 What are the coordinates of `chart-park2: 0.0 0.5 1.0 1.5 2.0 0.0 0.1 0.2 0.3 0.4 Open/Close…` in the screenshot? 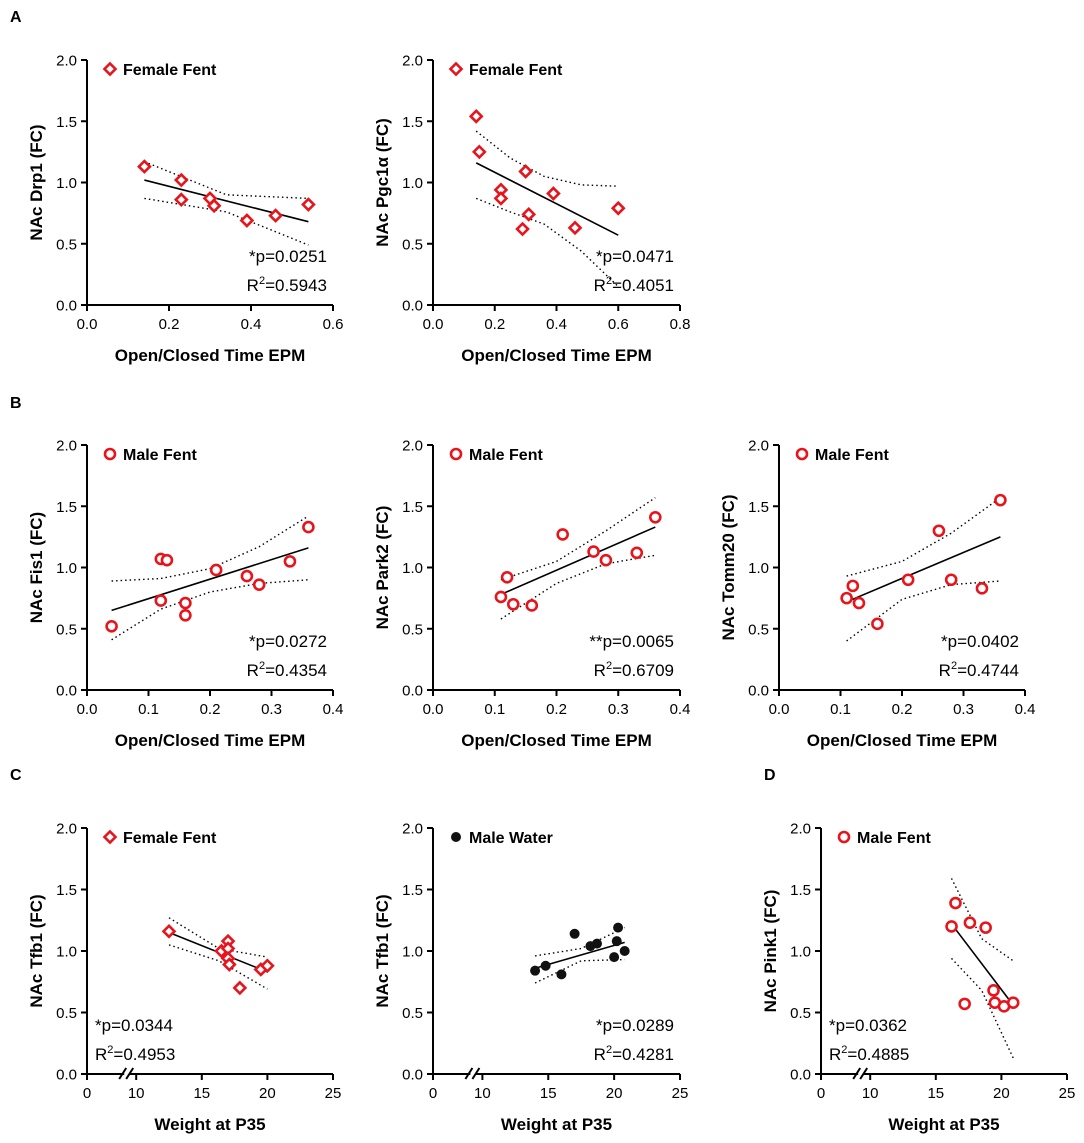 It's located at (531, 594).